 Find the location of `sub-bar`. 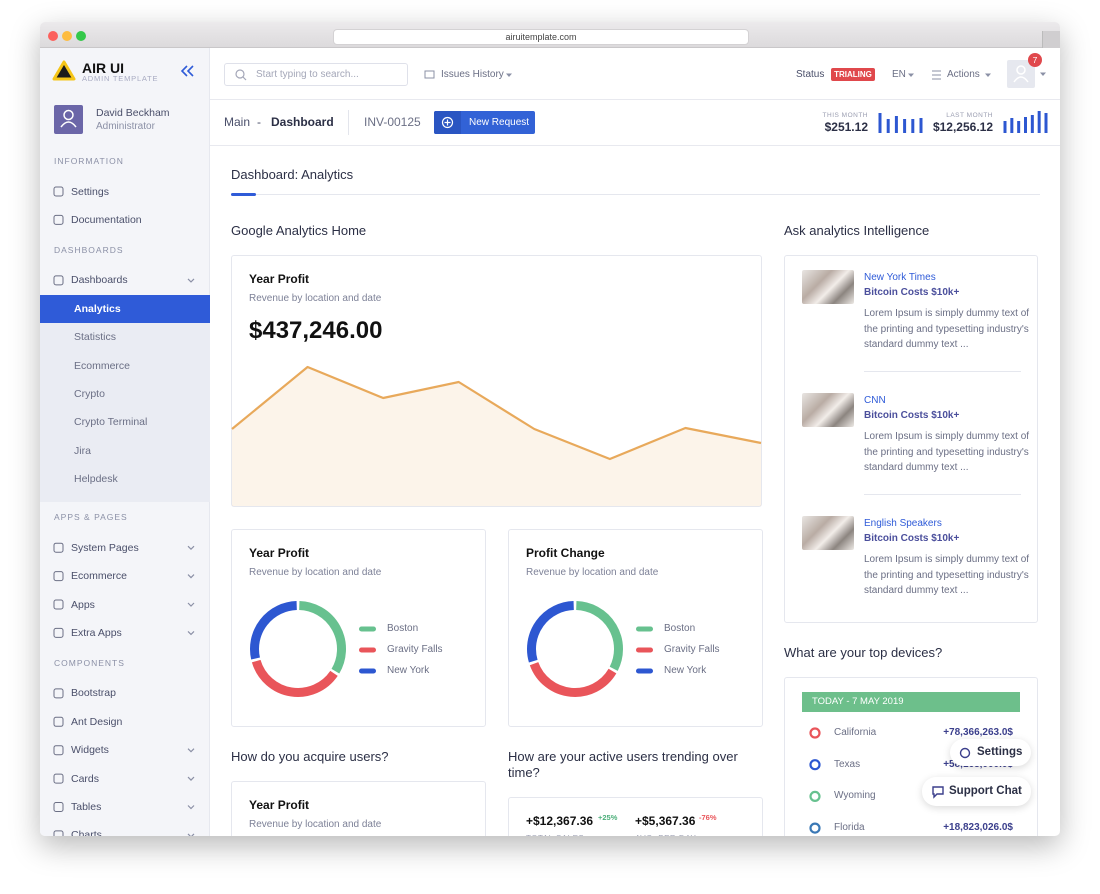

sub-bar is located at coordinates (635, 123).